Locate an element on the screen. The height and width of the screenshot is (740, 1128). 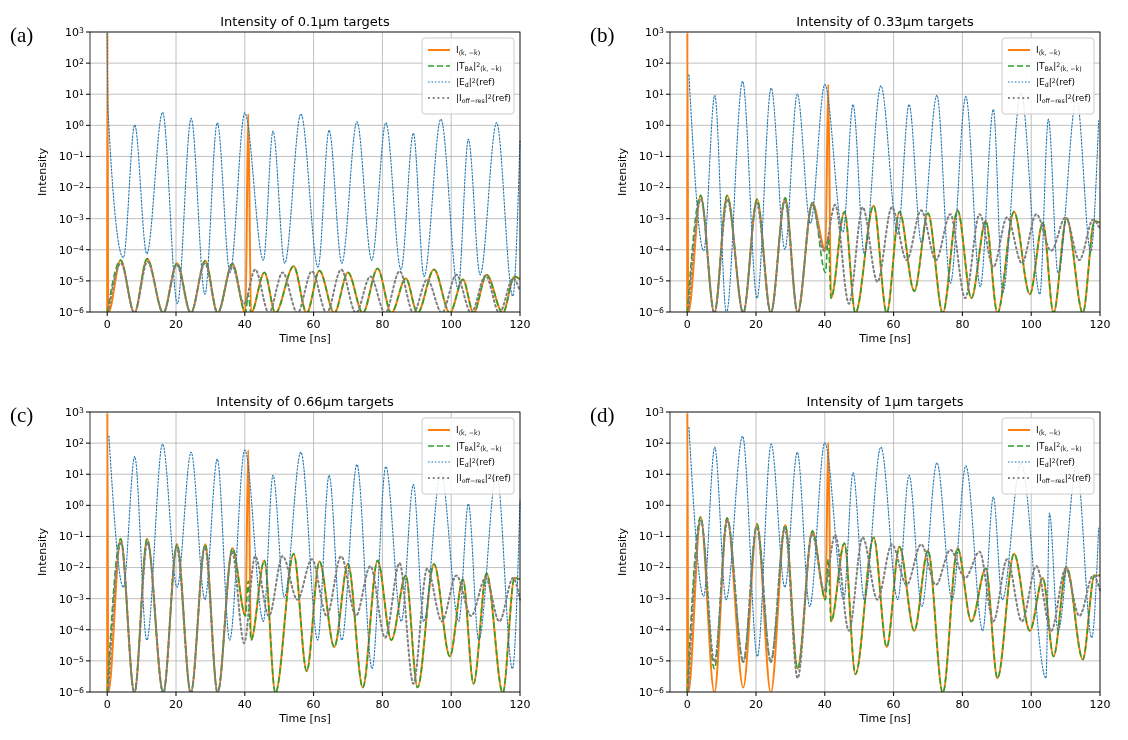
text: (c) is located at coordinates (22, 415).